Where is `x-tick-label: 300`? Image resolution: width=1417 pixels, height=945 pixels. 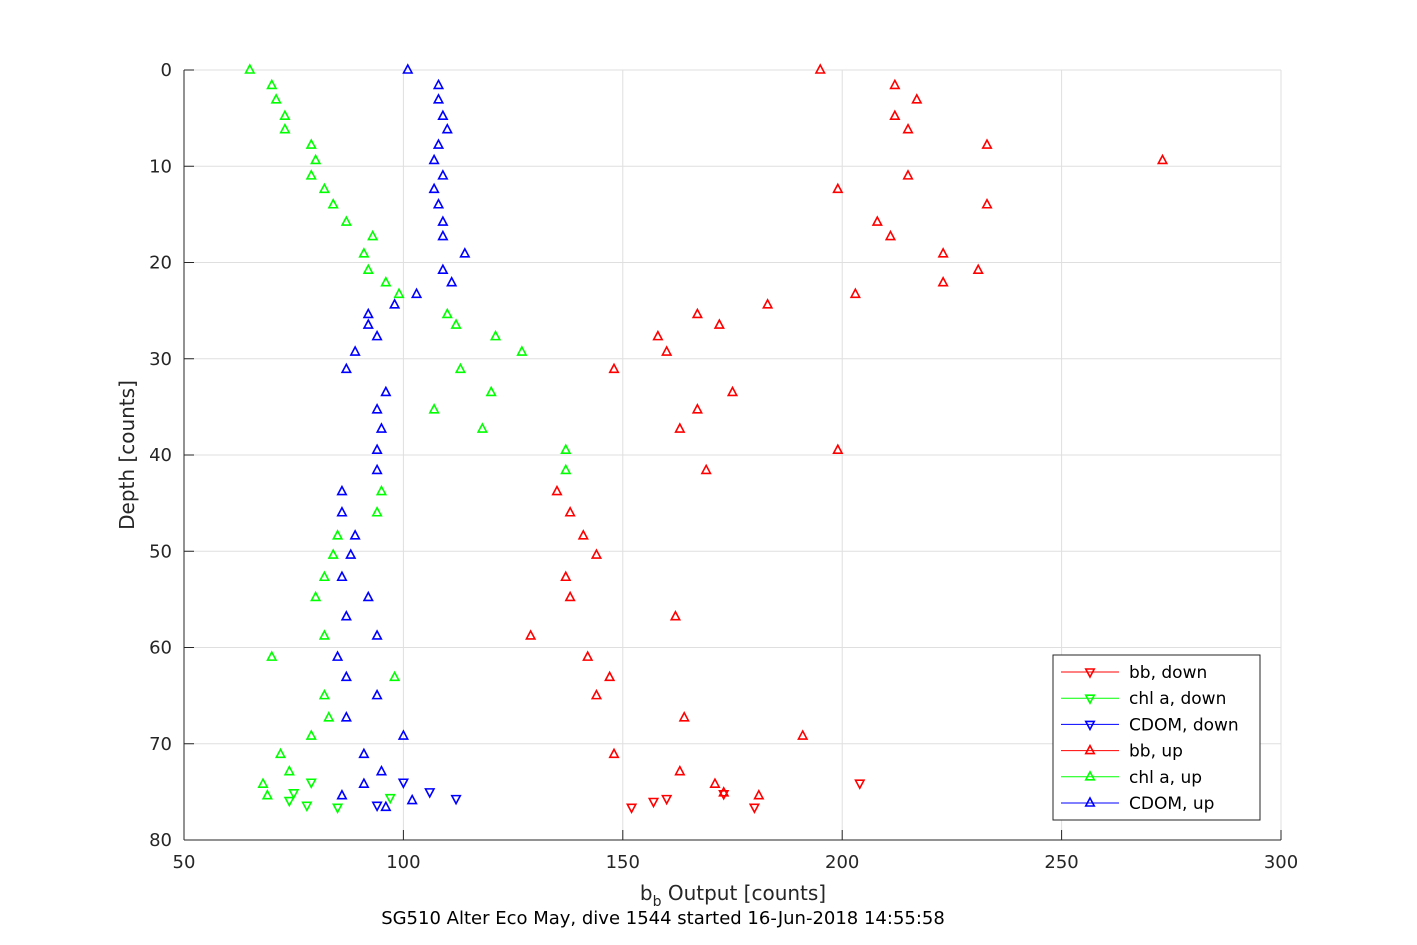
x-tick-label: 300 is located at coordinates (1281, 862).